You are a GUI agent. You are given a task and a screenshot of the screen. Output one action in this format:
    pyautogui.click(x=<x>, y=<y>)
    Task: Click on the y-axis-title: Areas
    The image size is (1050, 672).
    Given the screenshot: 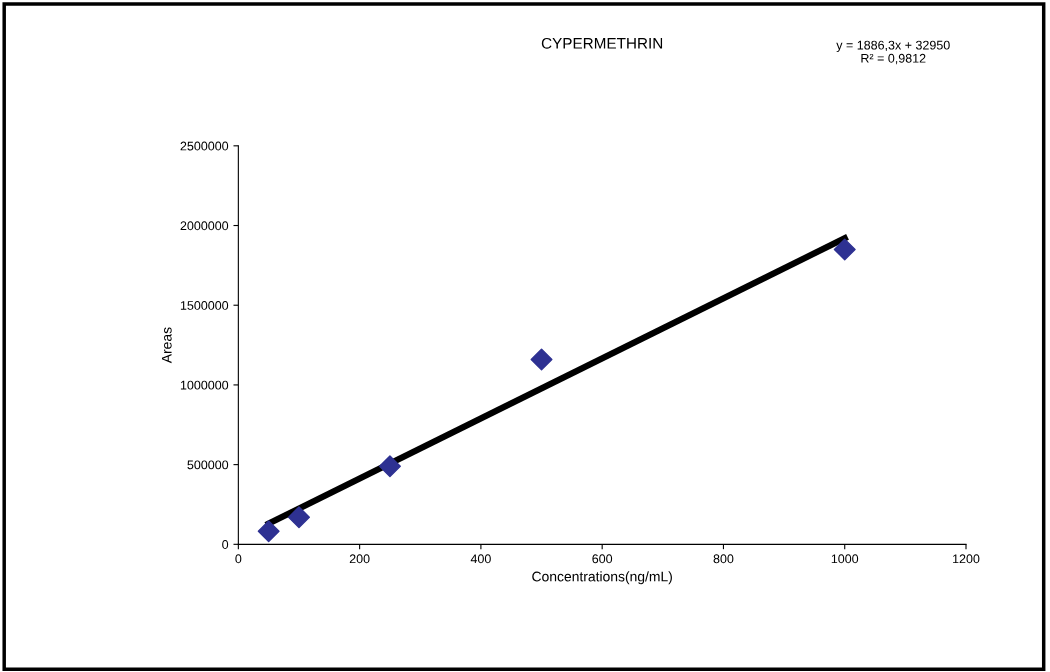 What is the action you would take?
    pyautogui.click(x=166, y=345)
    